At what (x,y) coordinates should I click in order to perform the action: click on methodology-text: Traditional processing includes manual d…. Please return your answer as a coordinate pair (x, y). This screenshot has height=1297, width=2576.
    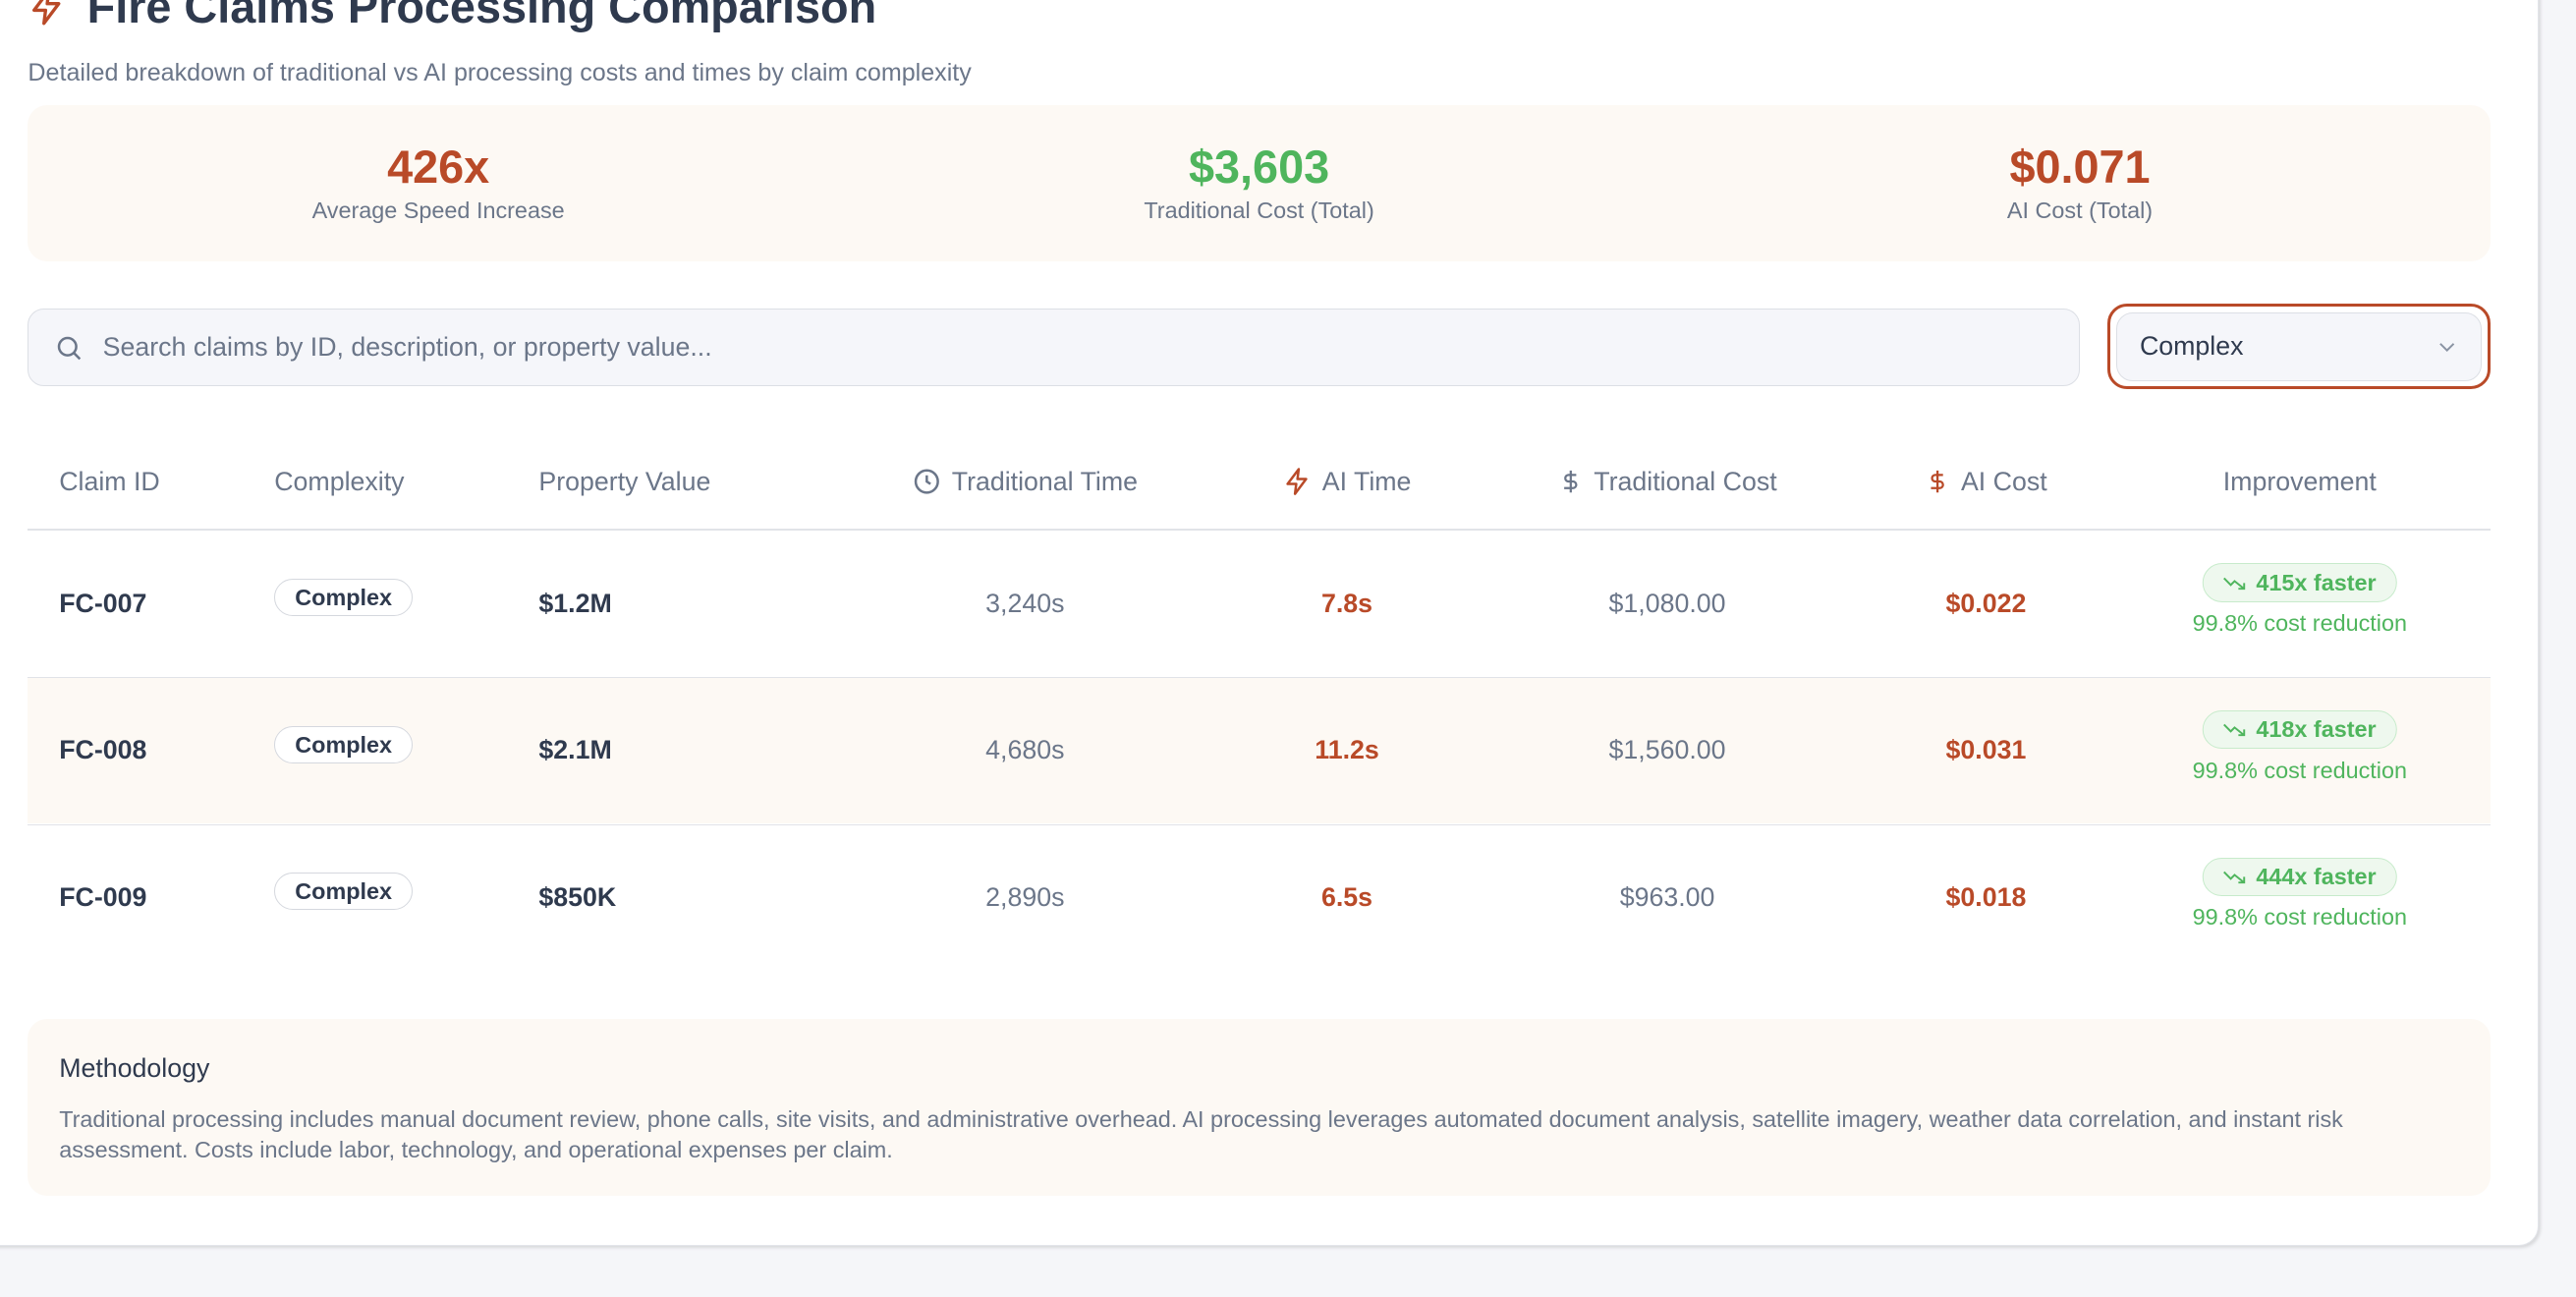
    Looking at the image, I should click on (1201, 1134).